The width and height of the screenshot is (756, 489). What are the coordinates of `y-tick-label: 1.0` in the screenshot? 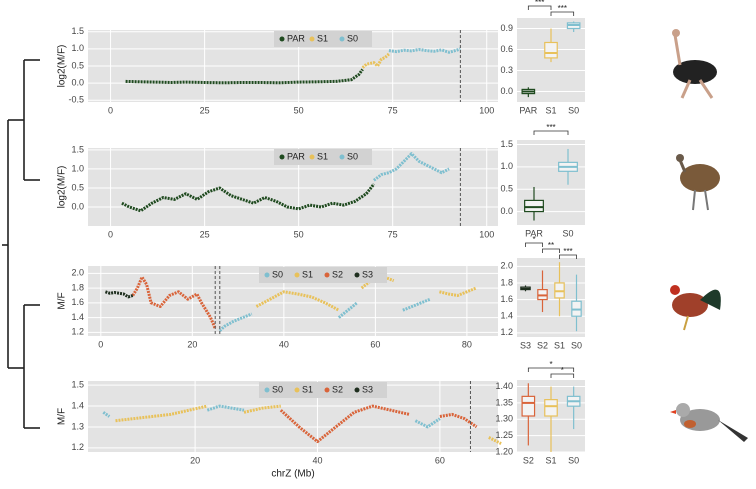 It's located at (506, 166).